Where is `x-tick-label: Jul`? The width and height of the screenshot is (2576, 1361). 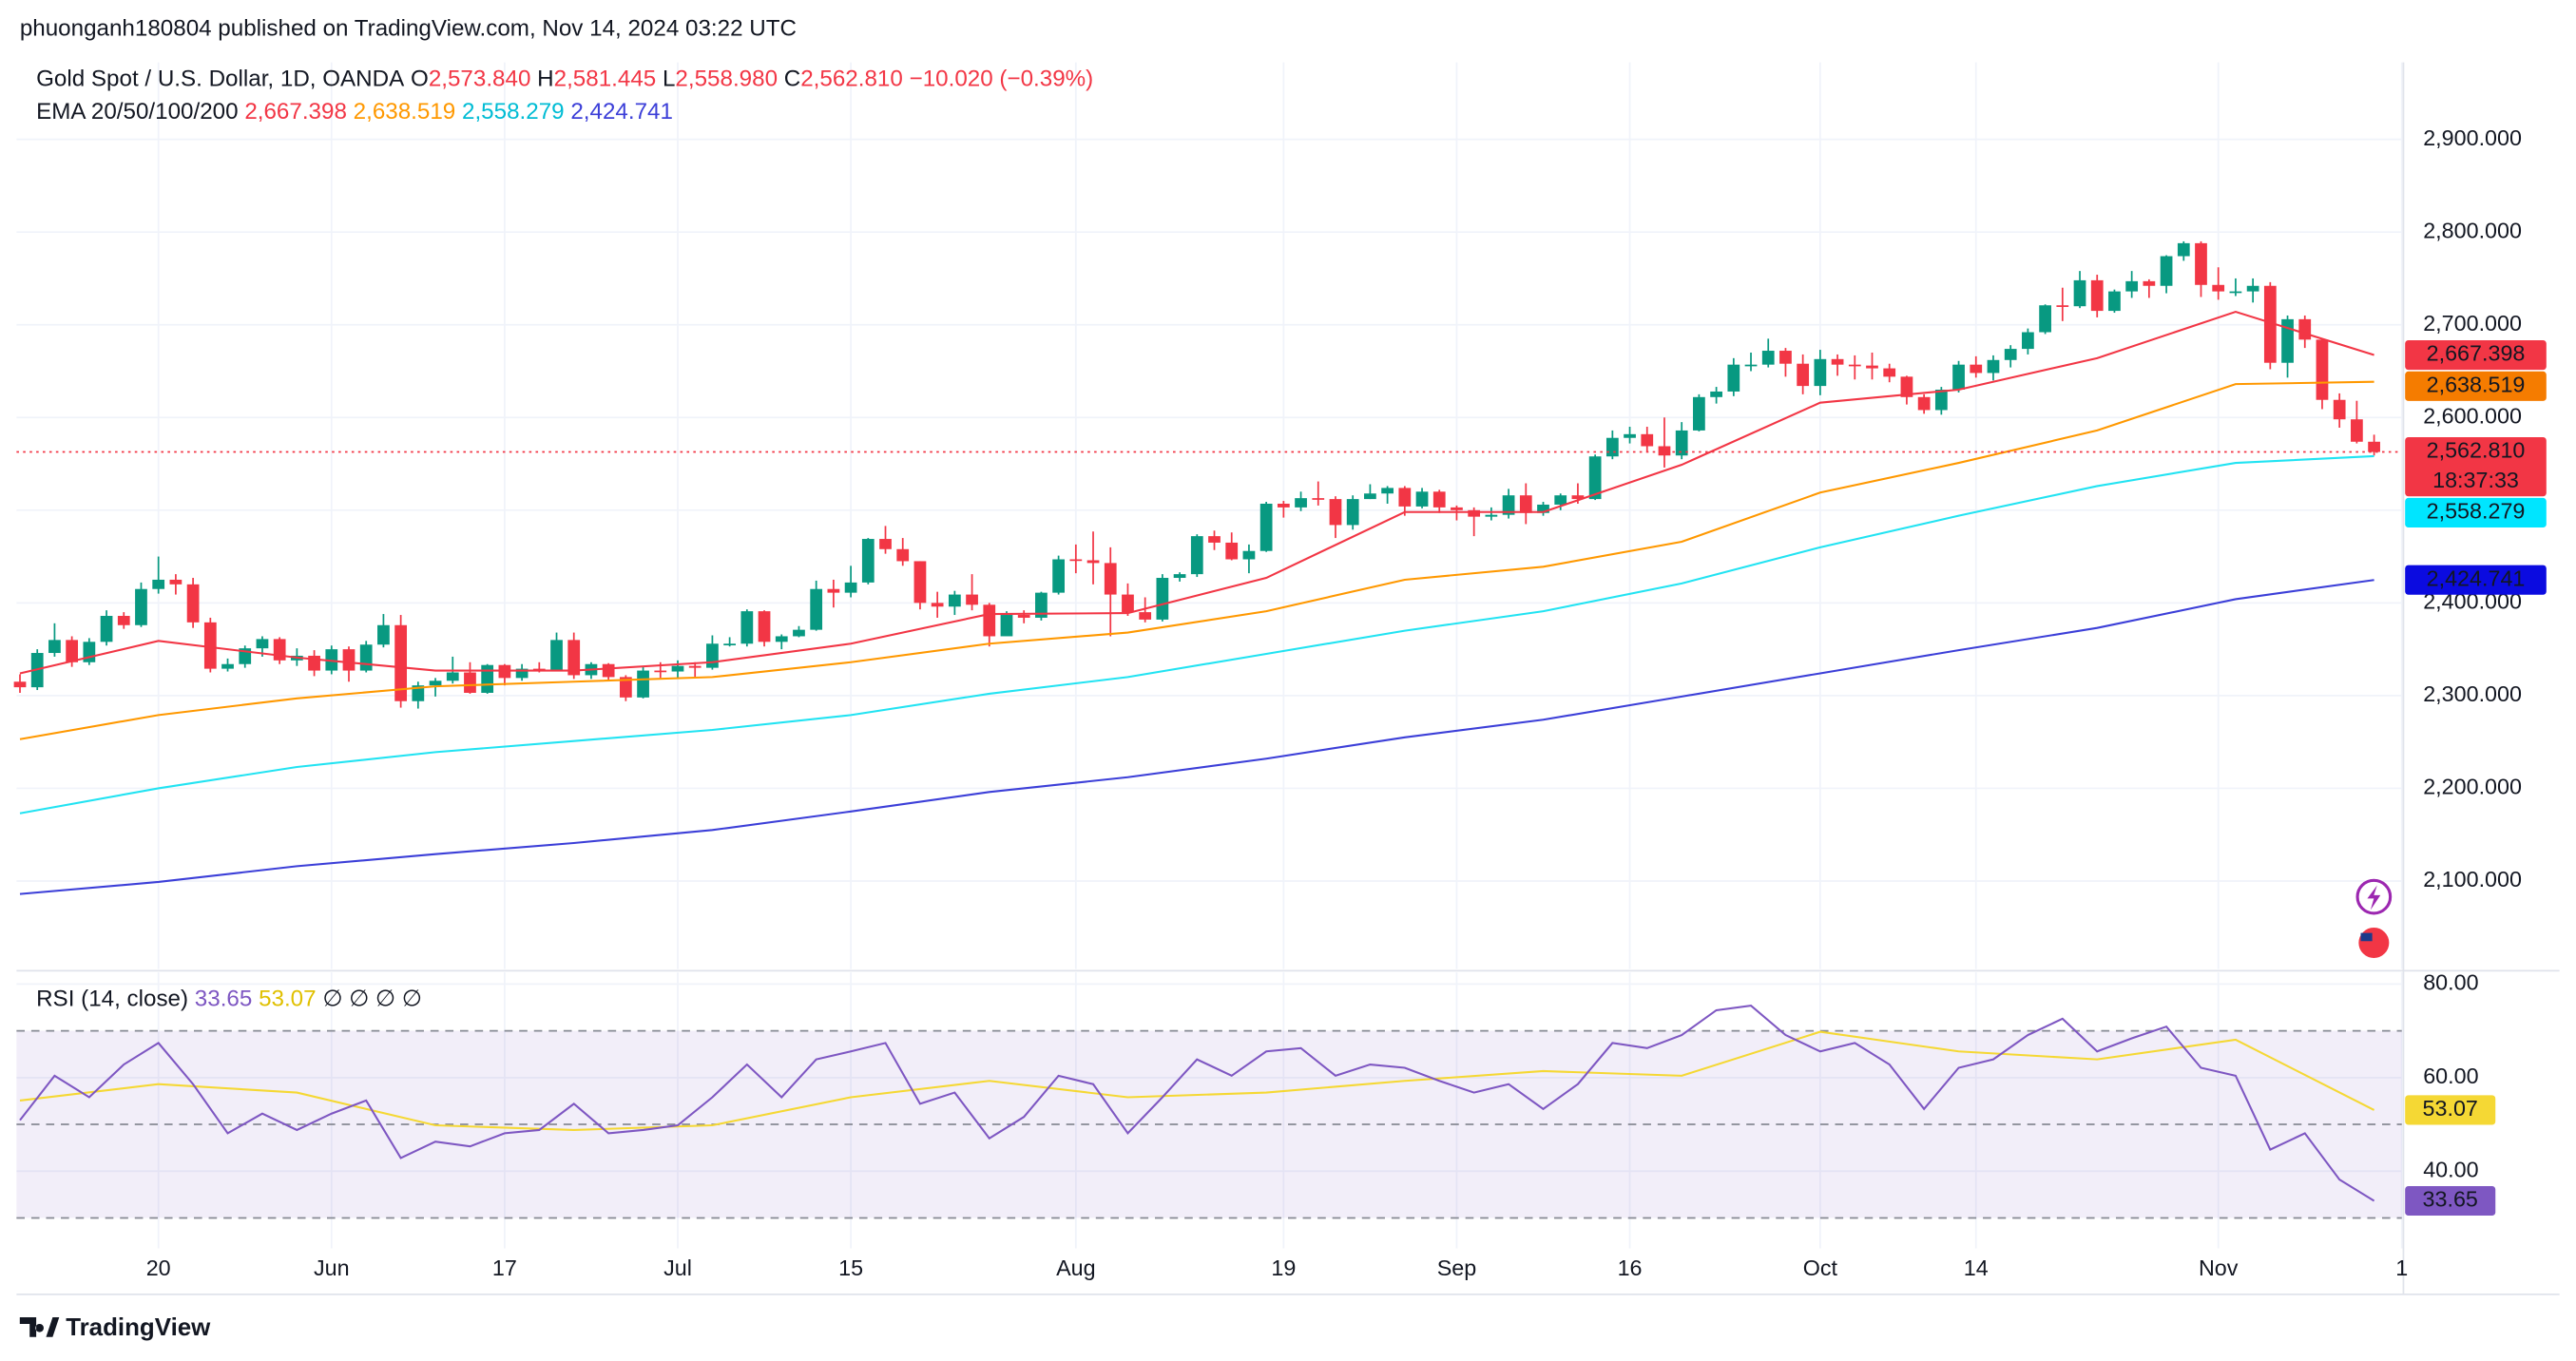
x-tick-label: Jul is located at coordinates (678, 1268).